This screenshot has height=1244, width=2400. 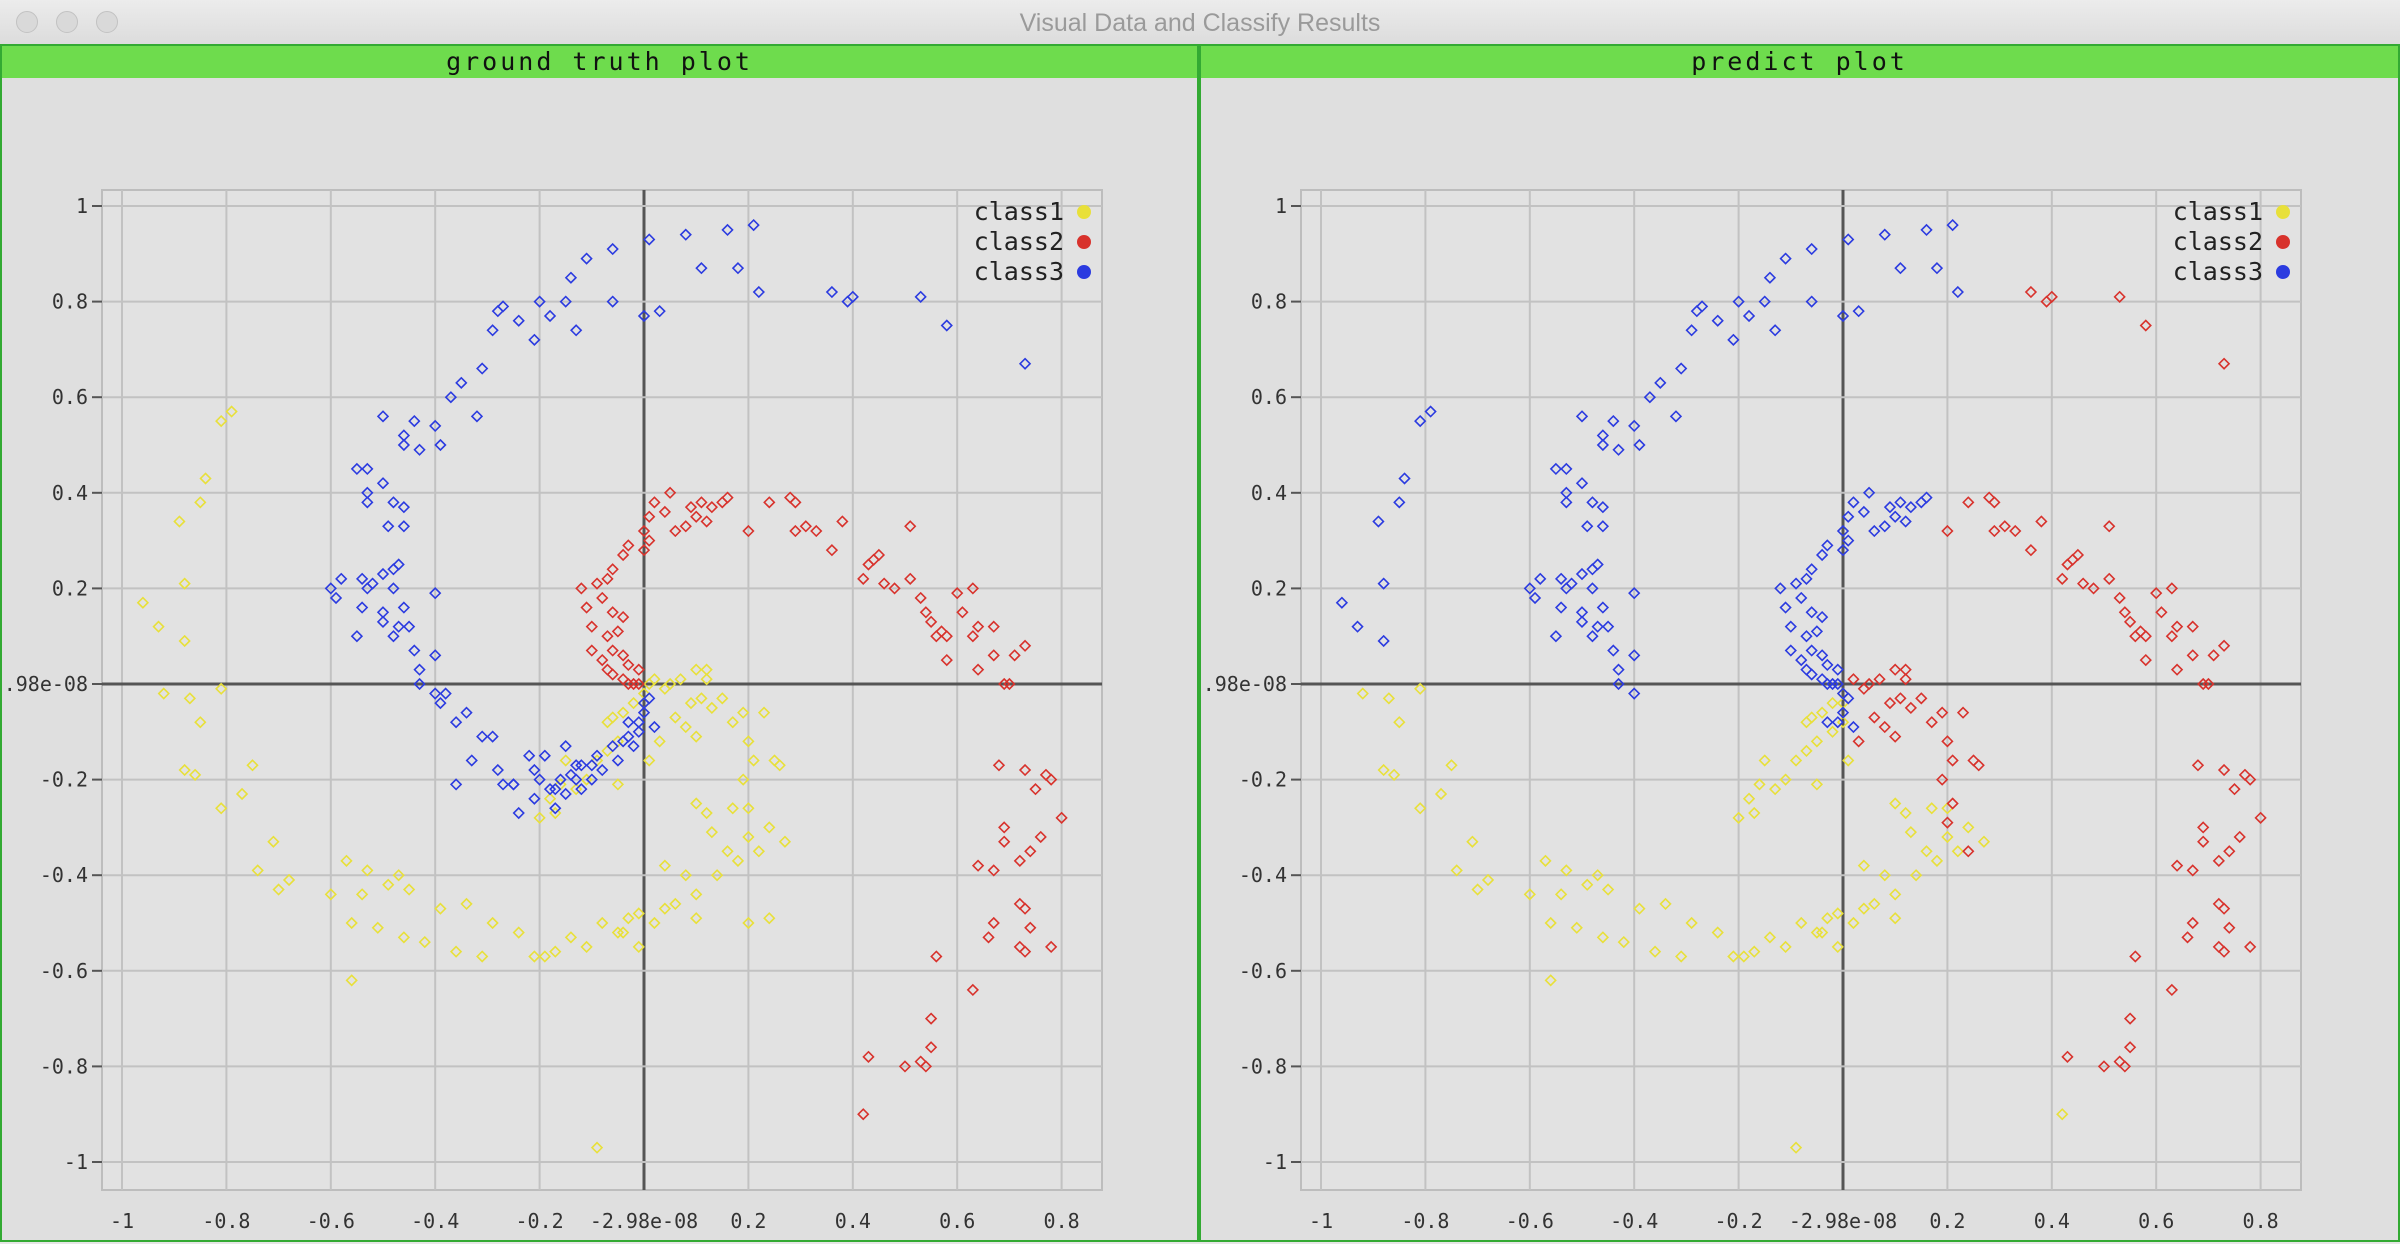 I want to click on close-window-button, so click(x=27, y=22).